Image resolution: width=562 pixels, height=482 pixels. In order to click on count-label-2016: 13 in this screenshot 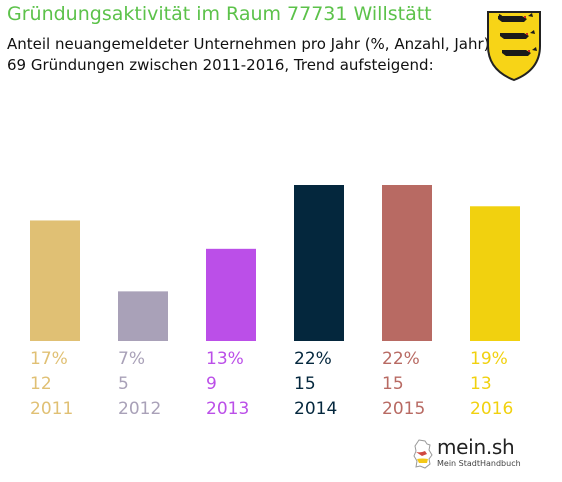, I will do `click(481, 384)`.